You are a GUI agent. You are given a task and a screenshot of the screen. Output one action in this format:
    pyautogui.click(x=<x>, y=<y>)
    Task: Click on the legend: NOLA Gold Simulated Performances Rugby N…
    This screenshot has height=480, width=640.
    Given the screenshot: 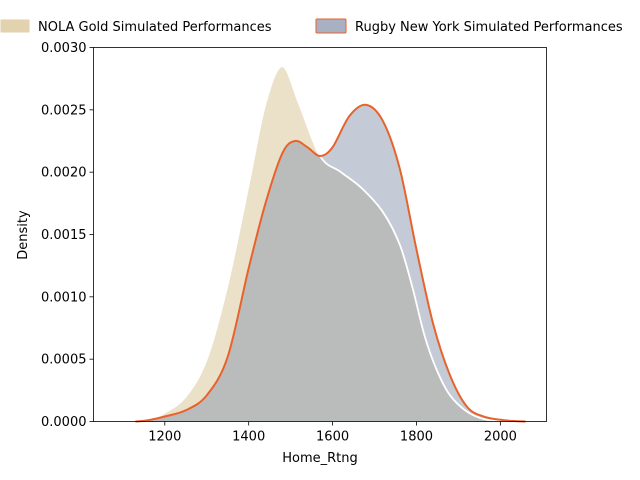 What is the action you would take?
    pyautogui.click(x=311, y=26)
    